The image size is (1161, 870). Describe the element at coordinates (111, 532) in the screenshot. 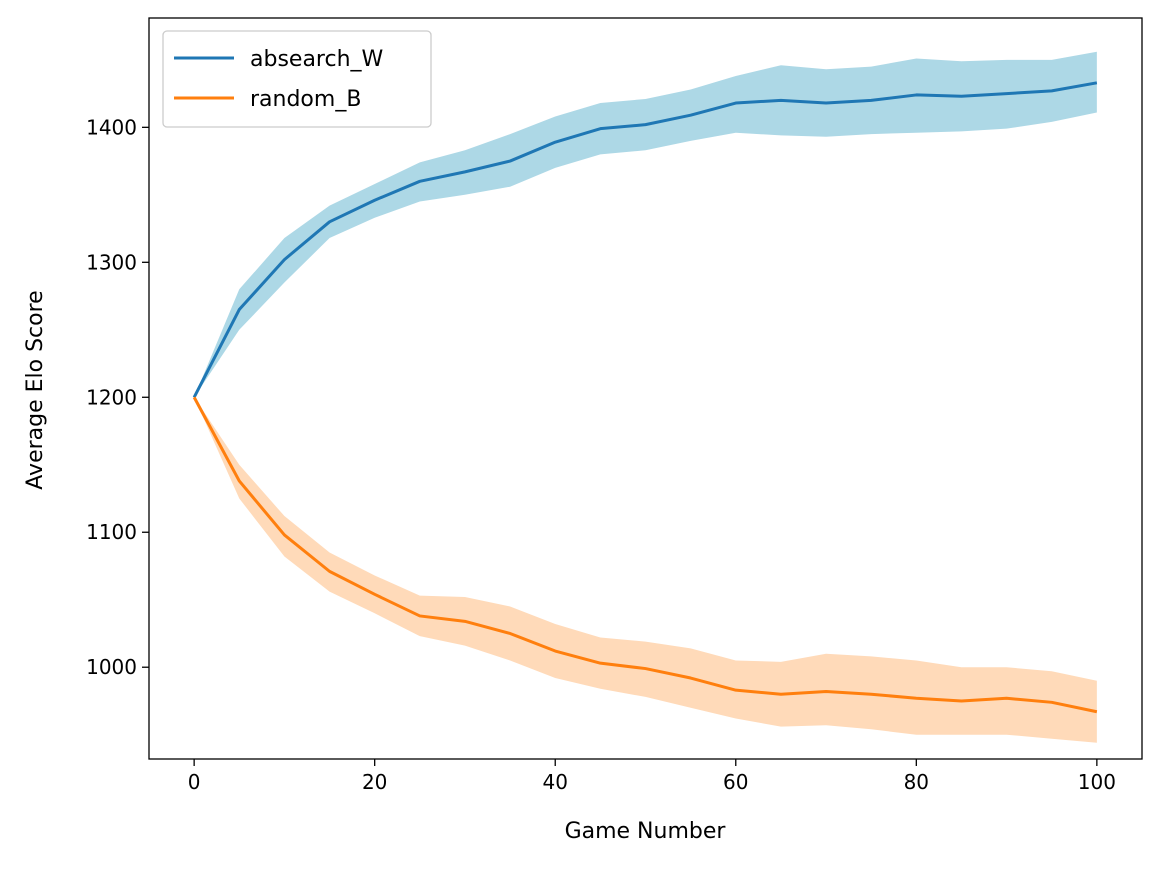

I see `y-tick-label: 1100` at that location.